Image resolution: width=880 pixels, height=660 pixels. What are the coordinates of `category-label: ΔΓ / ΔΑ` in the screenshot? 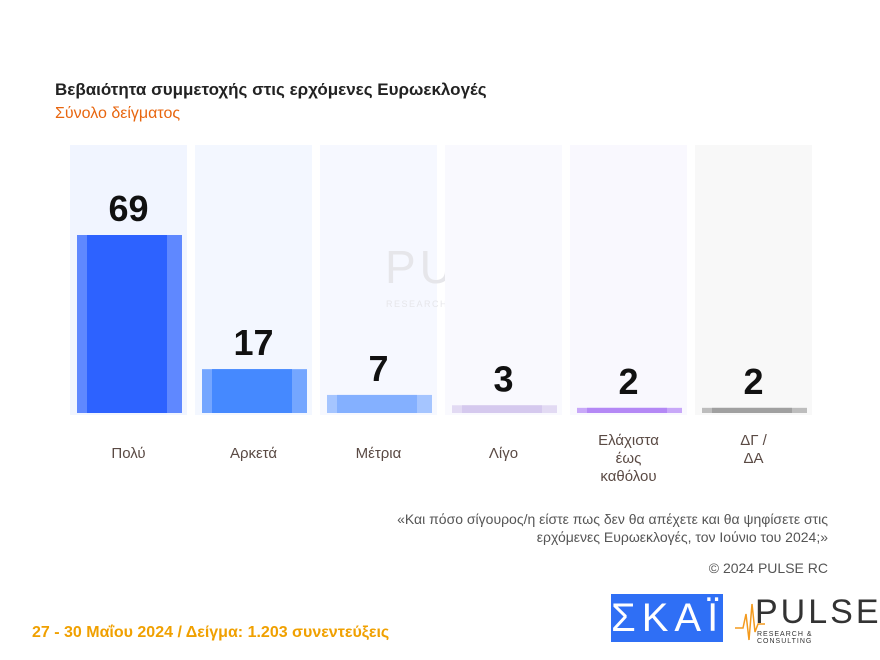 It's located at (753, 449).